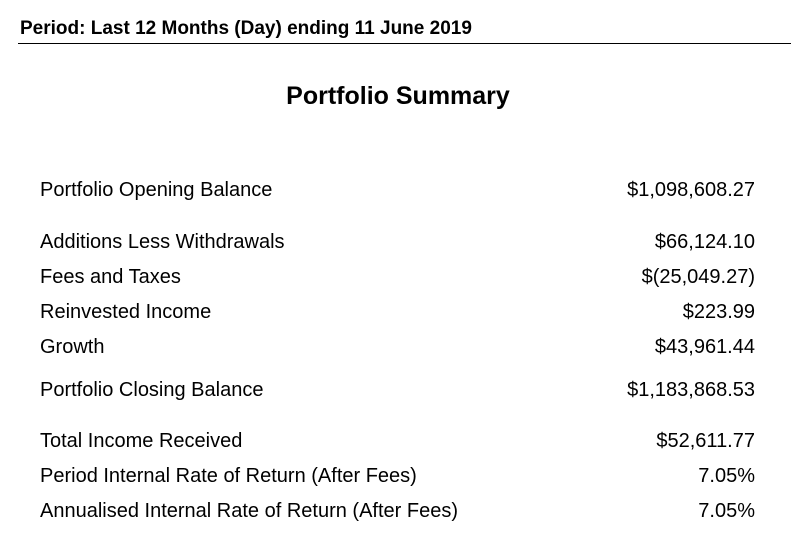 This screenshot has width=791, height=548. Describe the element at coordinates (110, 277) in the screenshot. I see `row-label: Fees and Taxes` at that location.